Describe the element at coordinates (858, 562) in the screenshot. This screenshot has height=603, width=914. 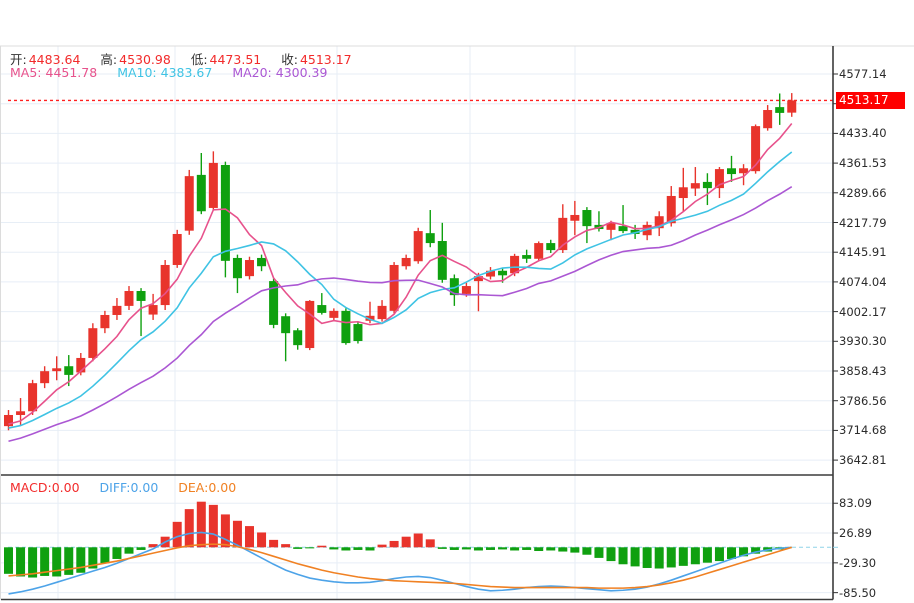
I see `macd-axis-label: -29.30` at that location.